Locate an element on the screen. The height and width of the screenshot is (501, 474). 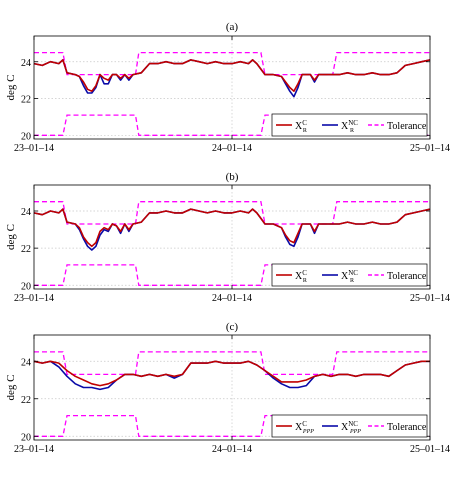
legend: XC PPP XNC PPP Tolerance is located at coordinates (349, 426).